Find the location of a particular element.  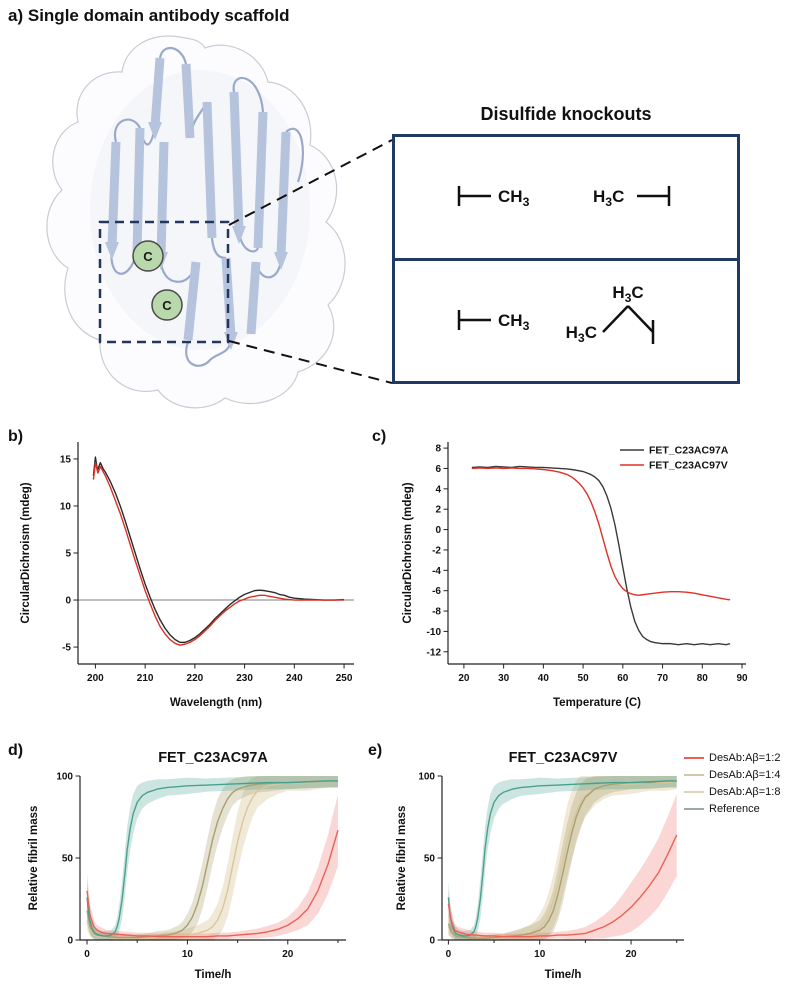

legend-entry: DesAb:Aβ=1:4 is located at coordinates (736, 775).